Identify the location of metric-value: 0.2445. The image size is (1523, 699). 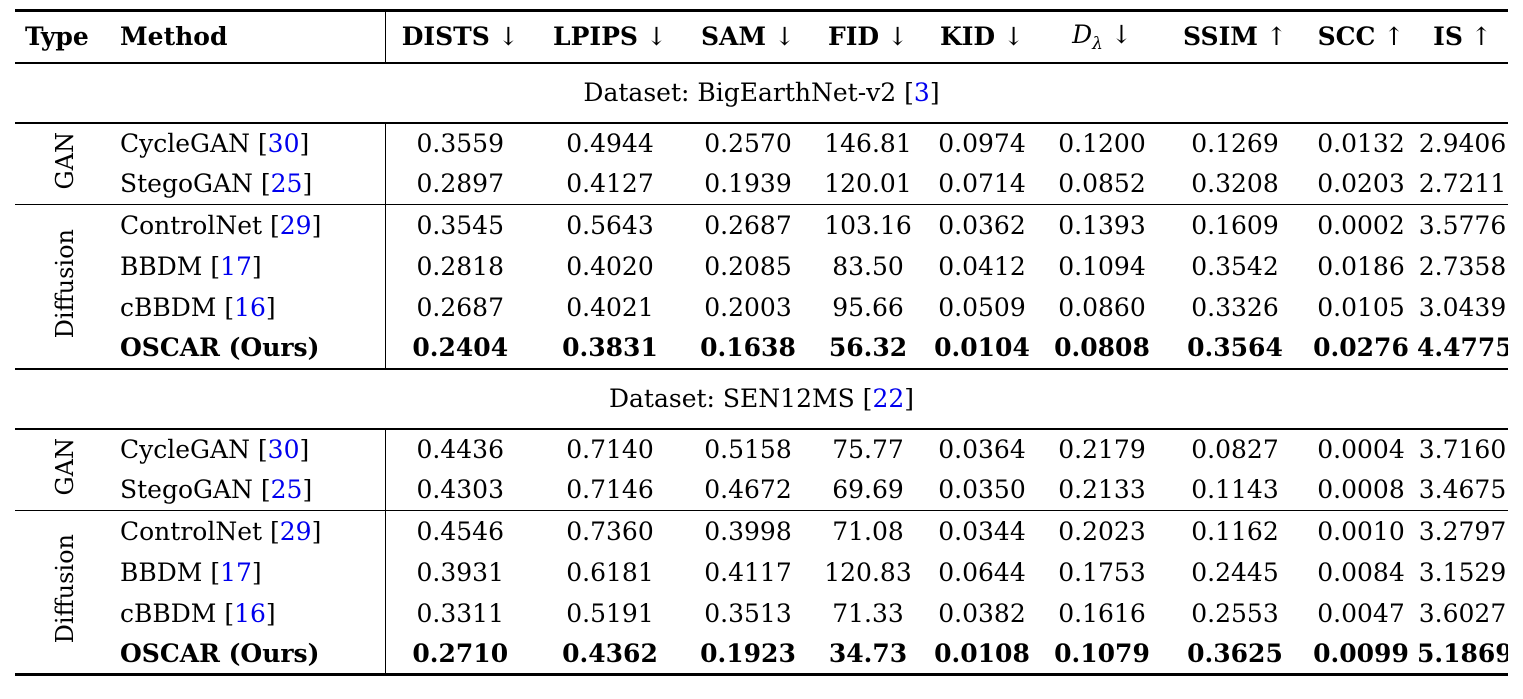
(1235, 572).